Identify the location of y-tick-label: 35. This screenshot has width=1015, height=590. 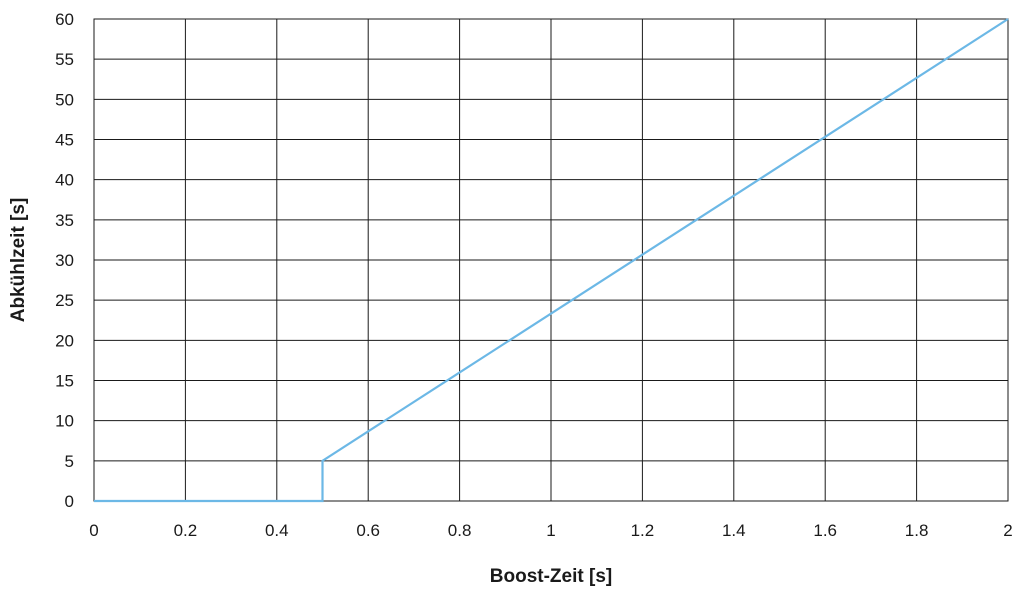
(64, 220).